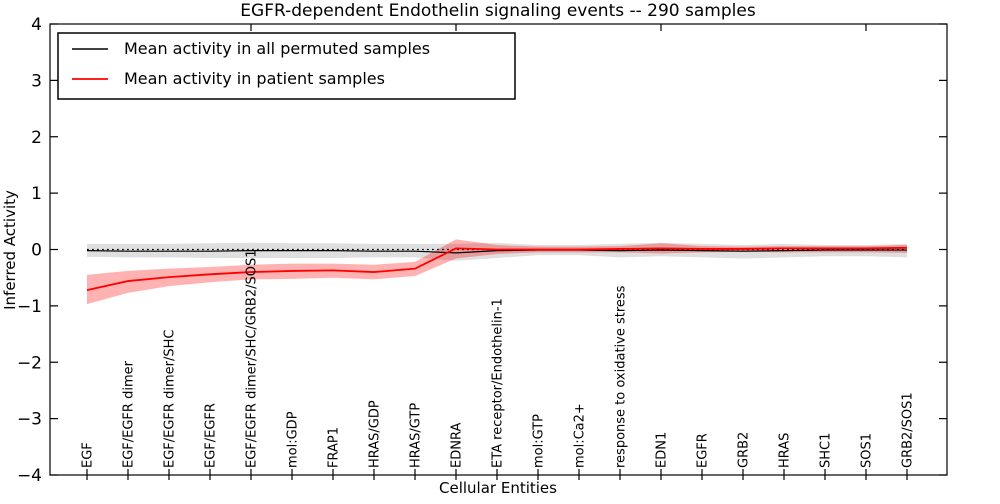  I want to click on x-category-label: SHC1, so click(826, 450).